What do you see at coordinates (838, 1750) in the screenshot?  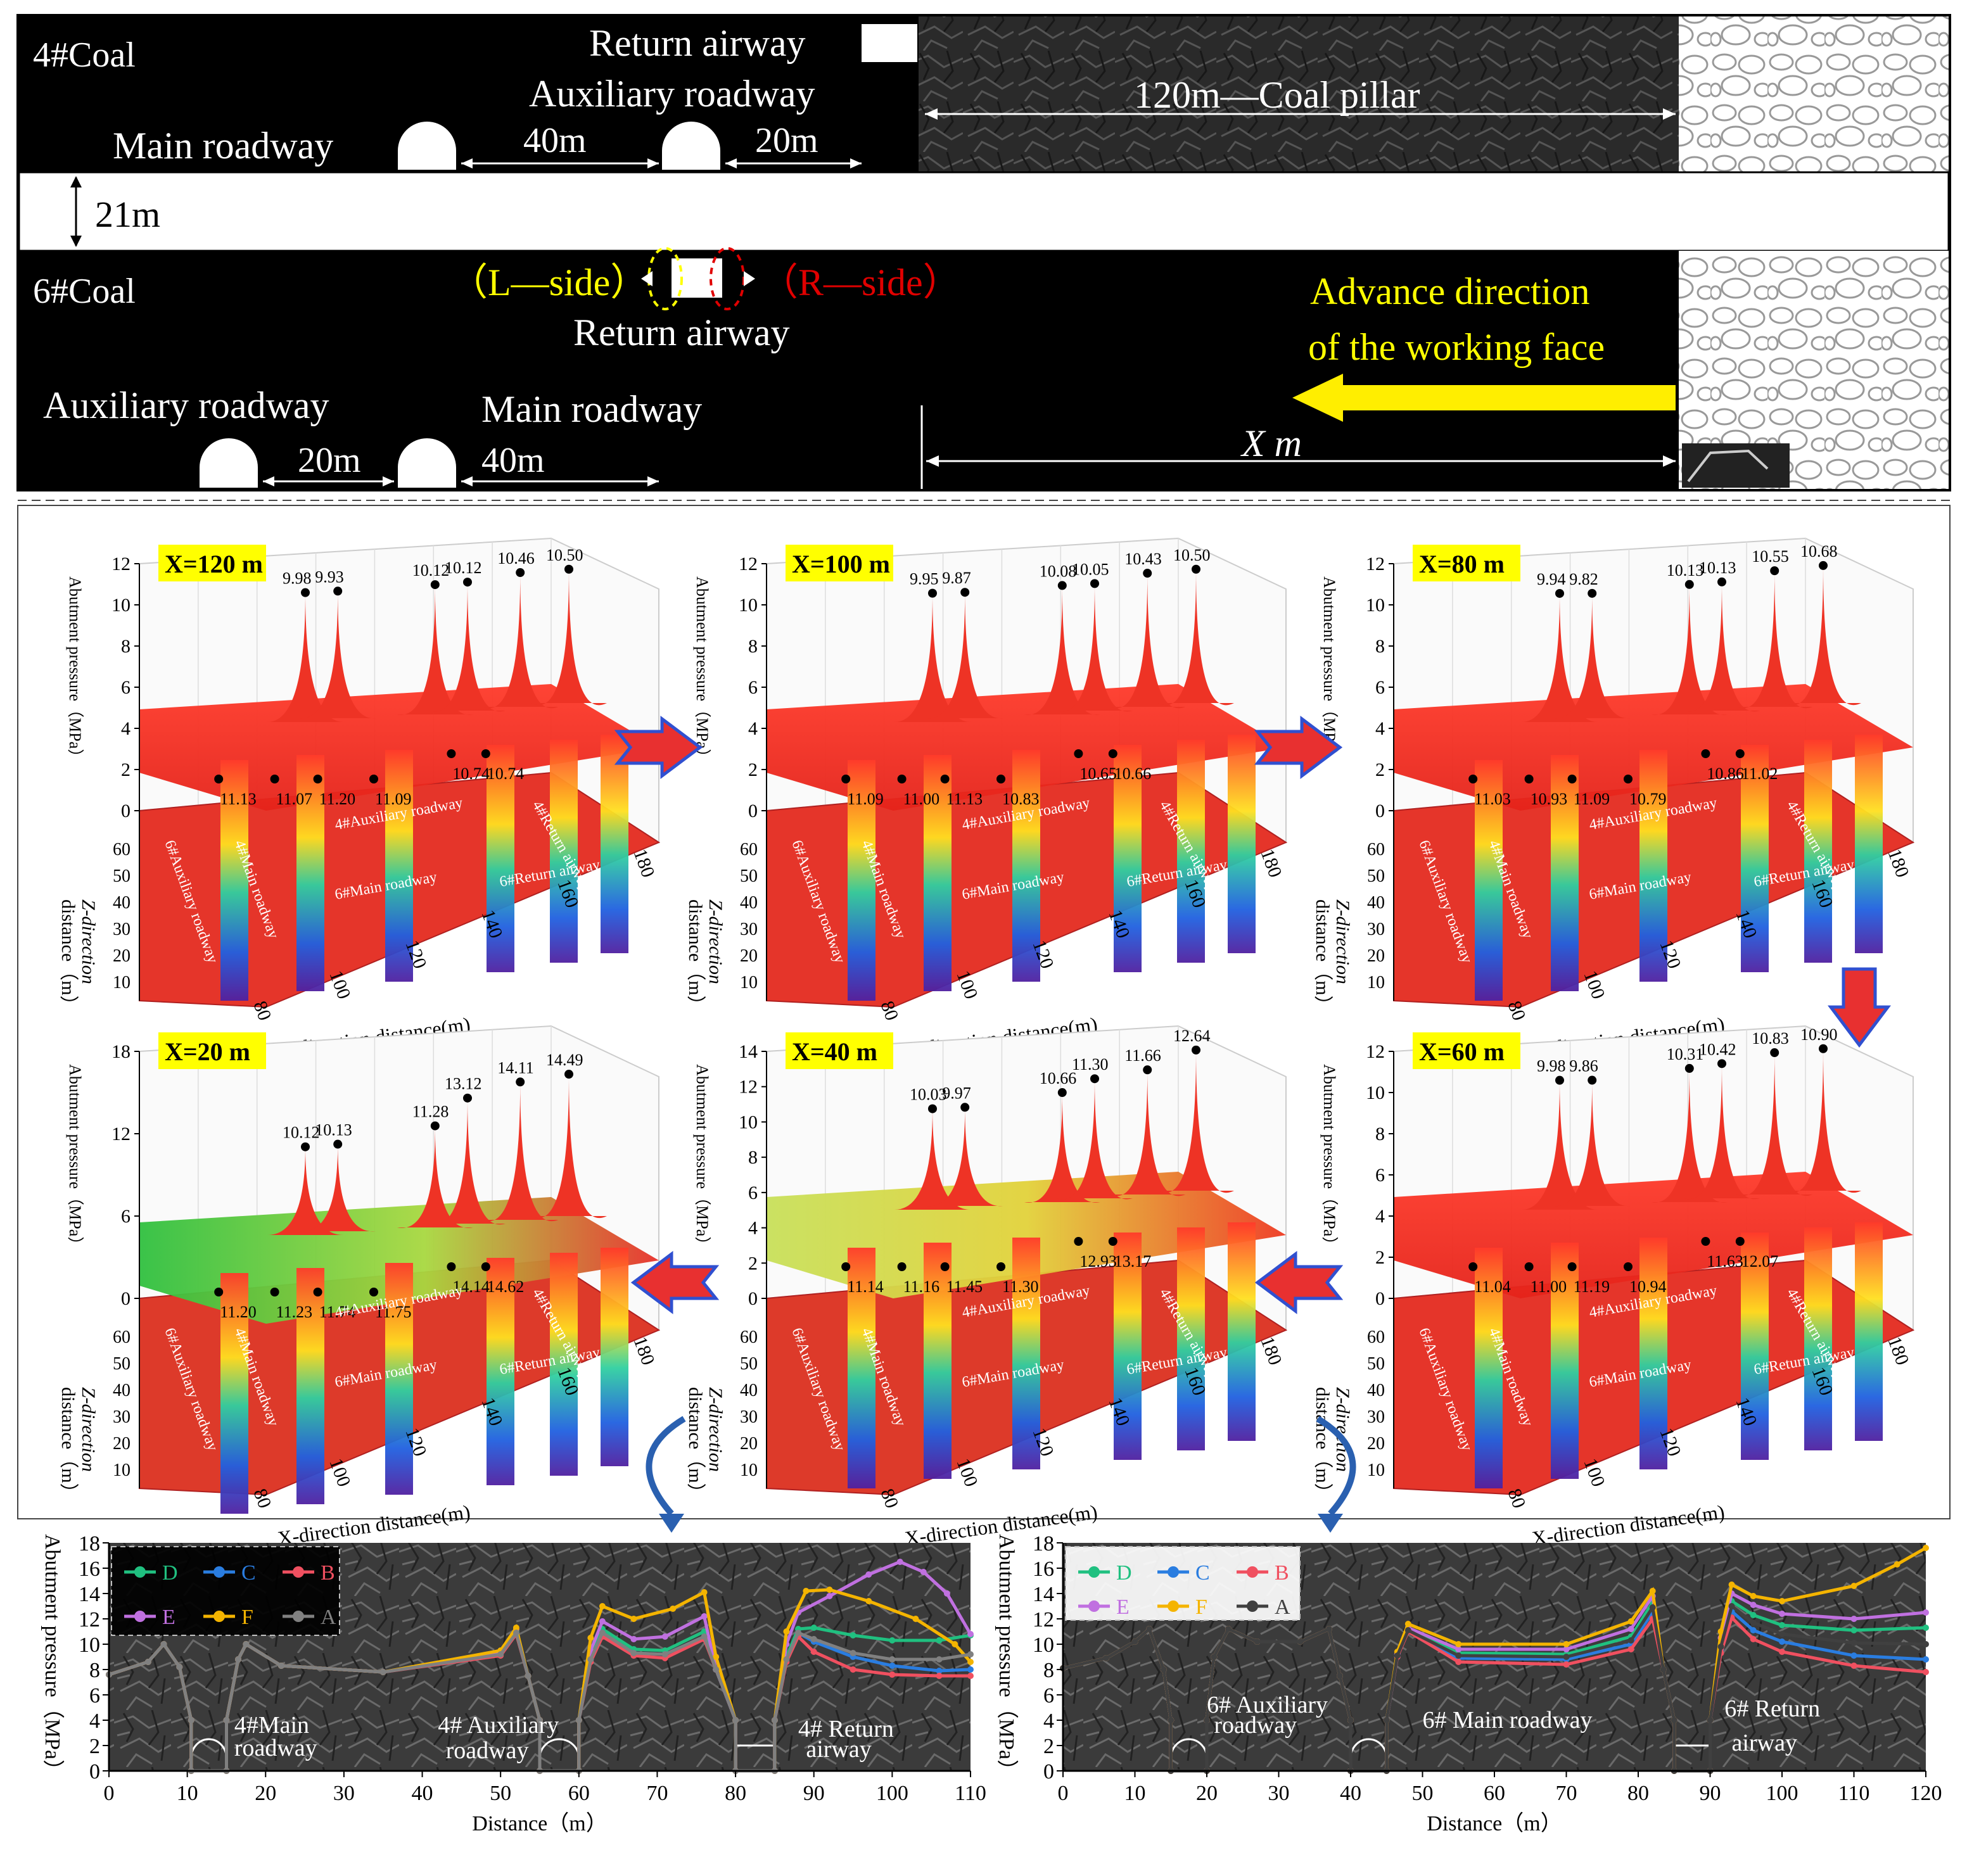 I see `chart-annotation: airway` at bounding box center [838, 1750].